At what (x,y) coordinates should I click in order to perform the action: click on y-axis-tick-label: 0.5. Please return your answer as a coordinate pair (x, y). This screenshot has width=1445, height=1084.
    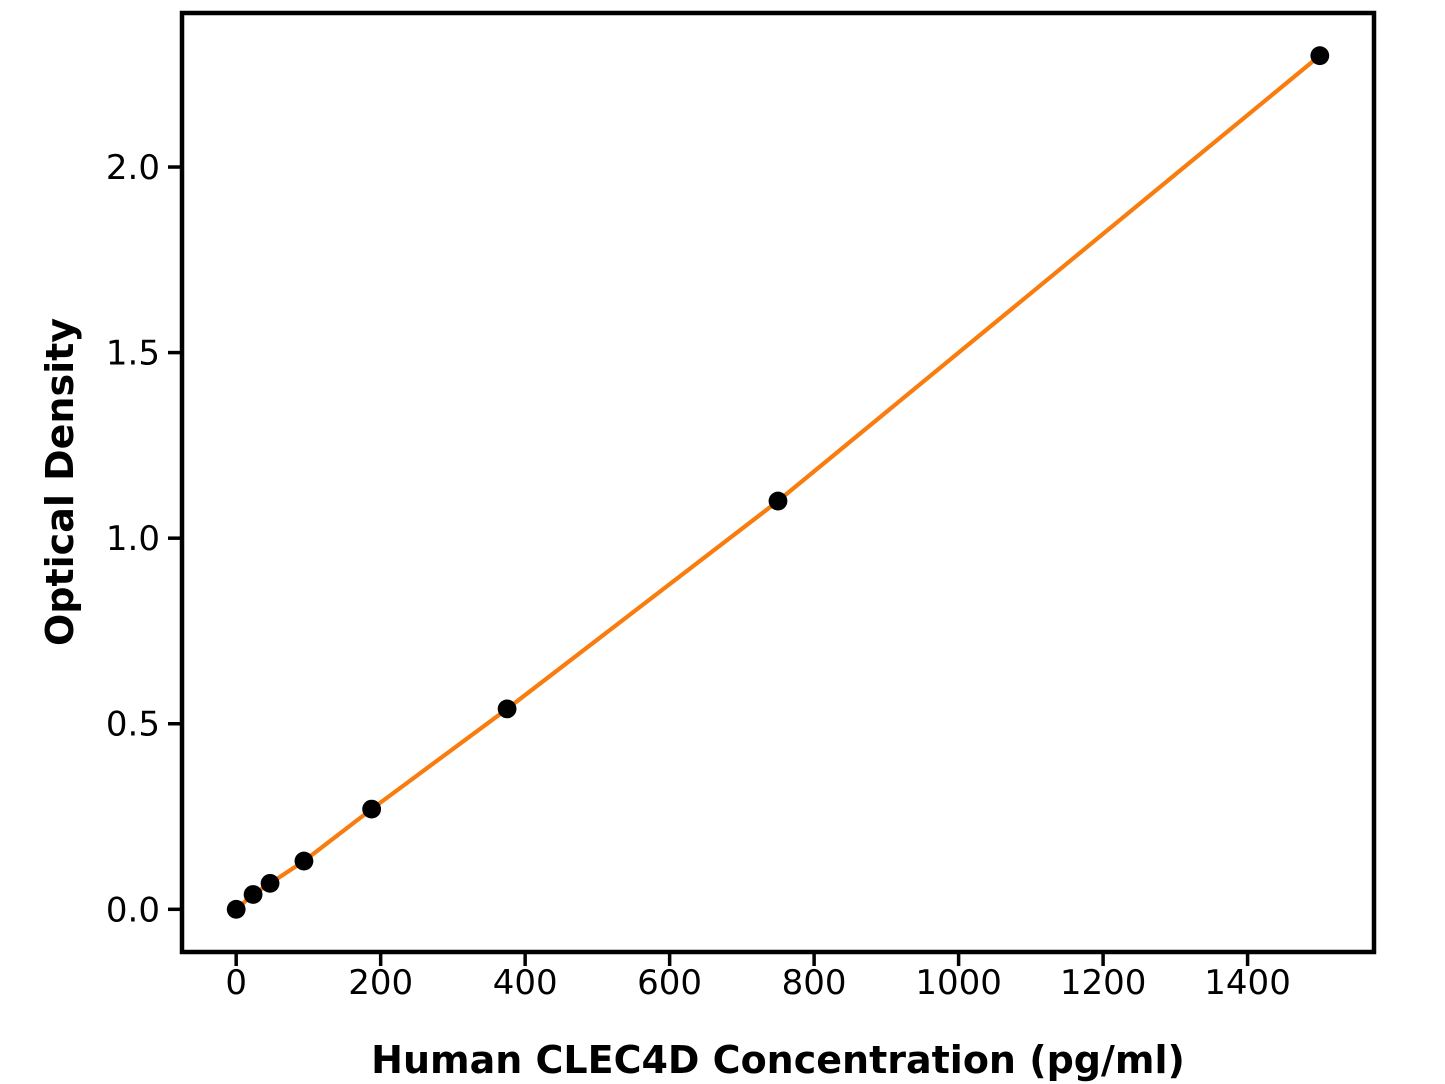
    Looking at the image, I should click on (133, 725).